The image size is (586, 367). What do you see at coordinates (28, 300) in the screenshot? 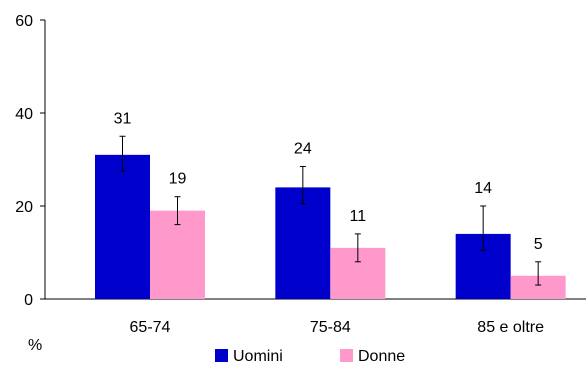
I see `y-tick-label: 0` at bounding box center [28, 300].